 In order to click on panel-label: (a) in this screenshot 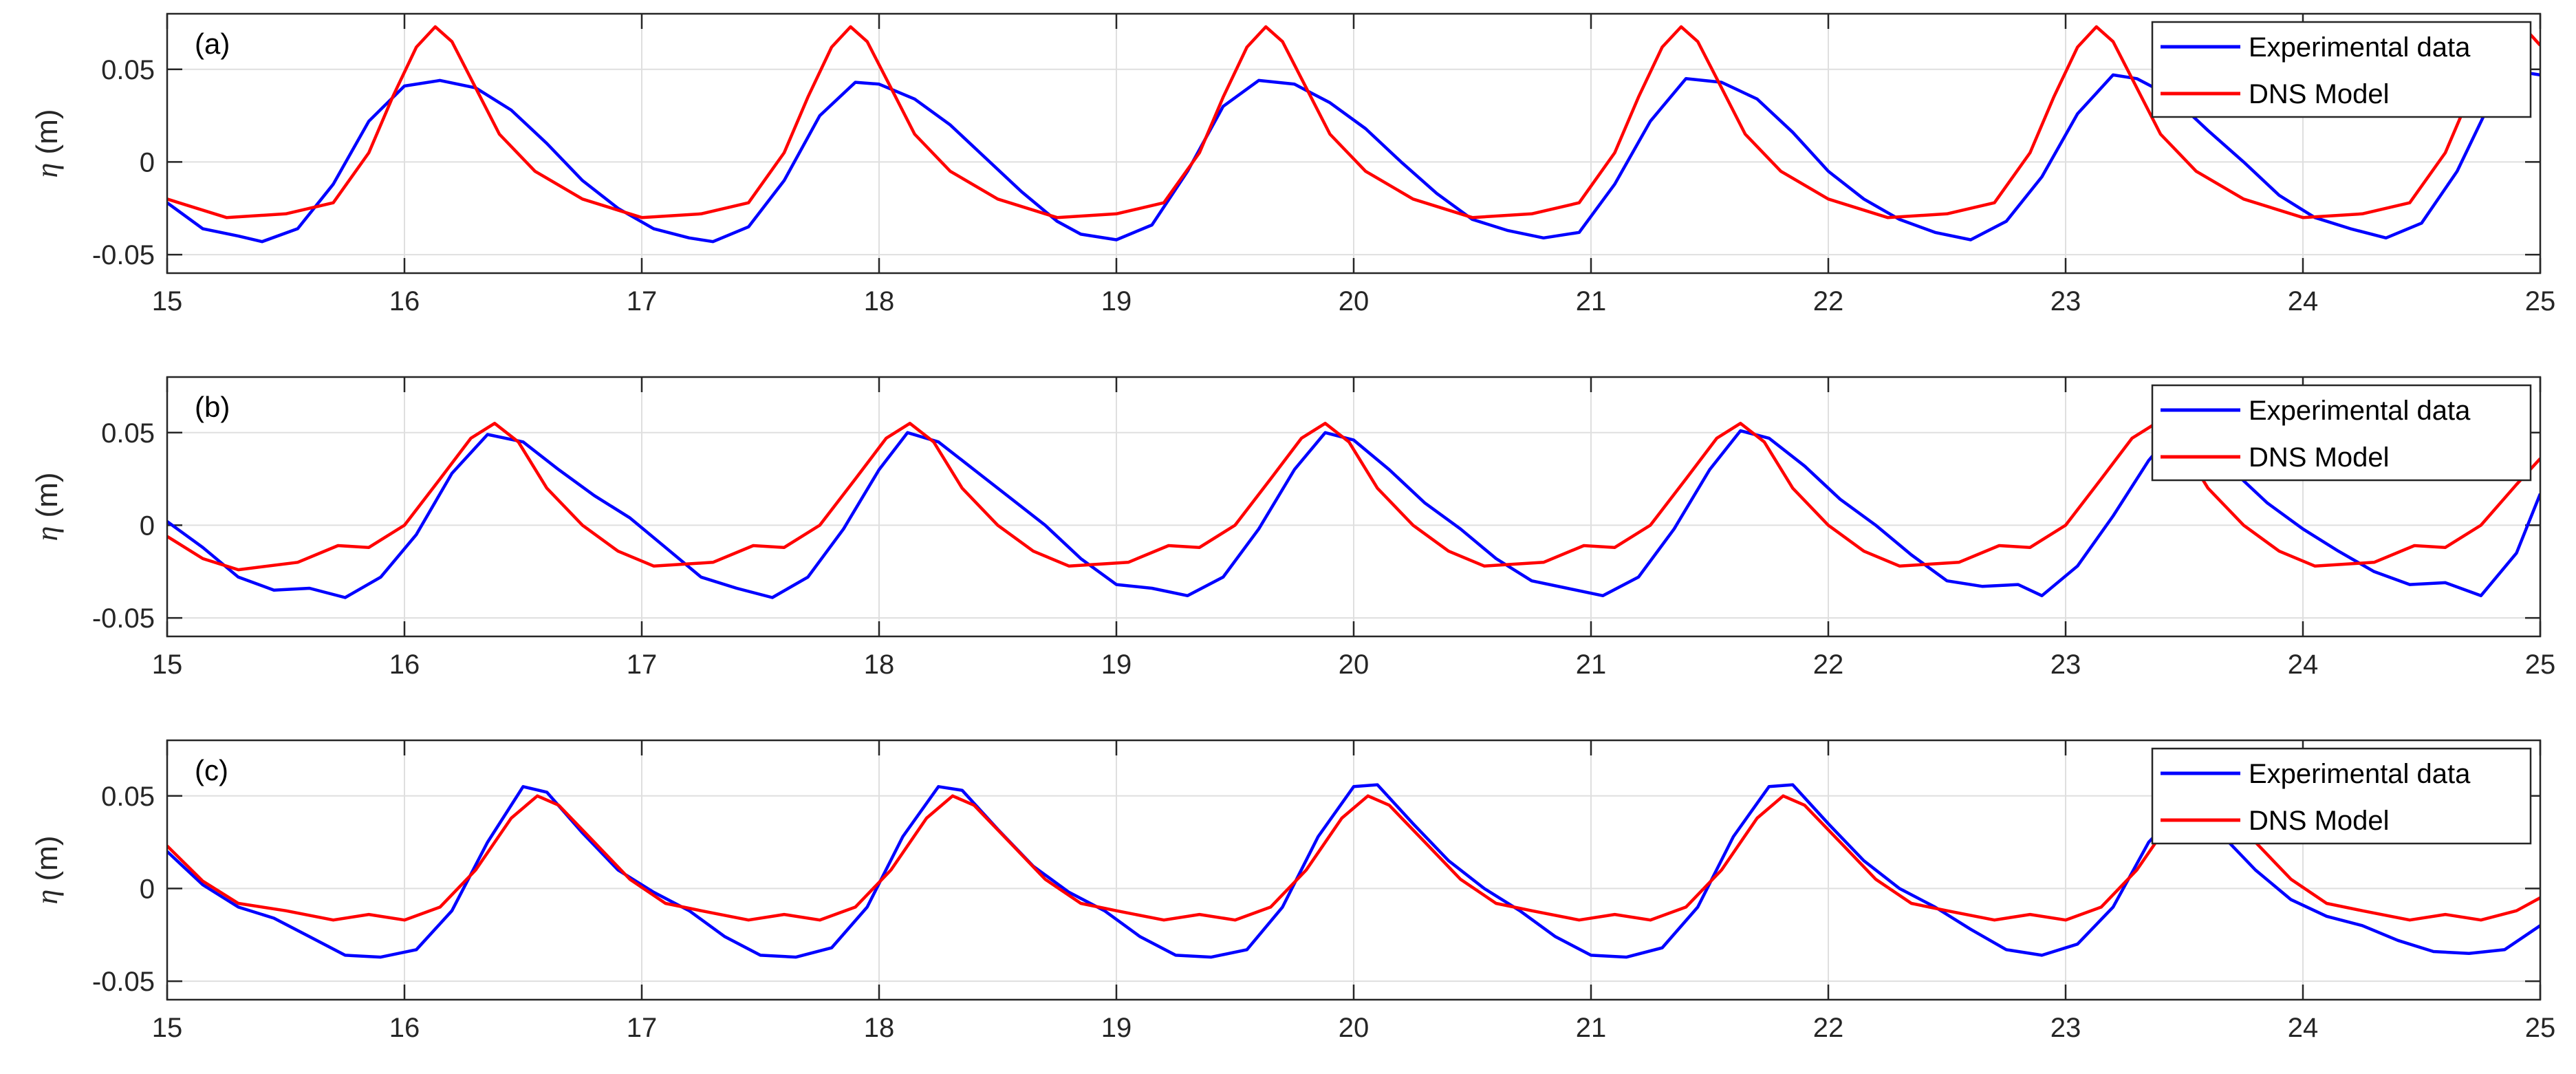, I will do `click(213, 44)`.